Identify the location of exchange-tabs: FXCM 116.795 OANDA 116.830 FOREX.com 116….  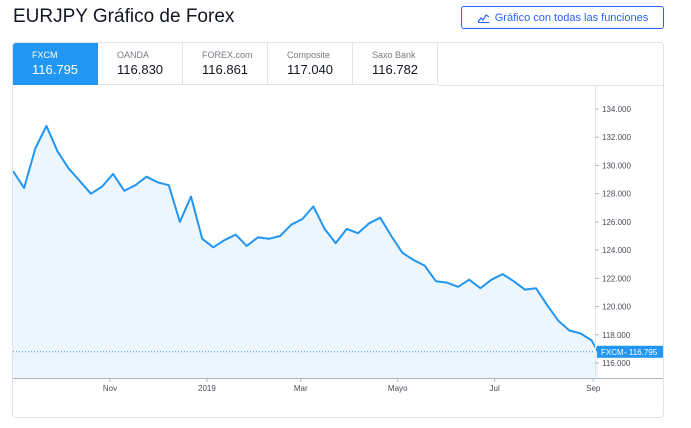
(225, 64).